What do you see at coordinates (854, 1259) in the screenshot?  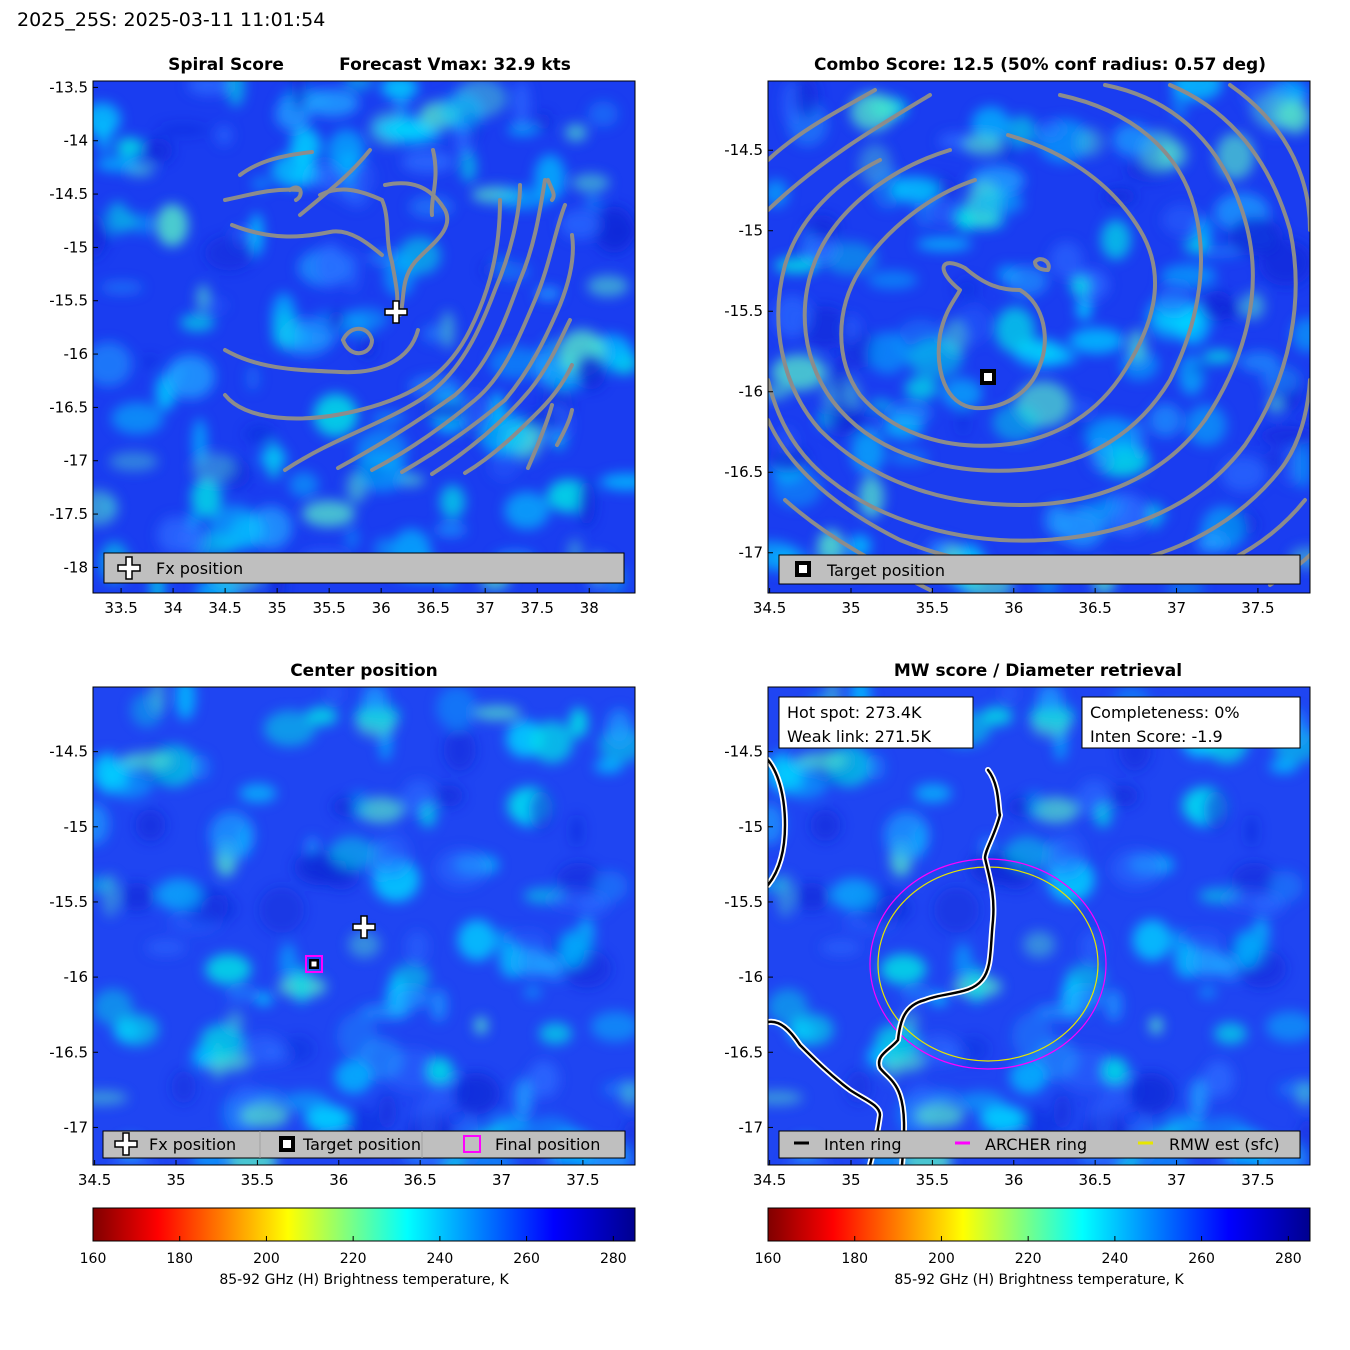 I see `colorbar-tick-label: 180` at bounding box center [854, 1259].